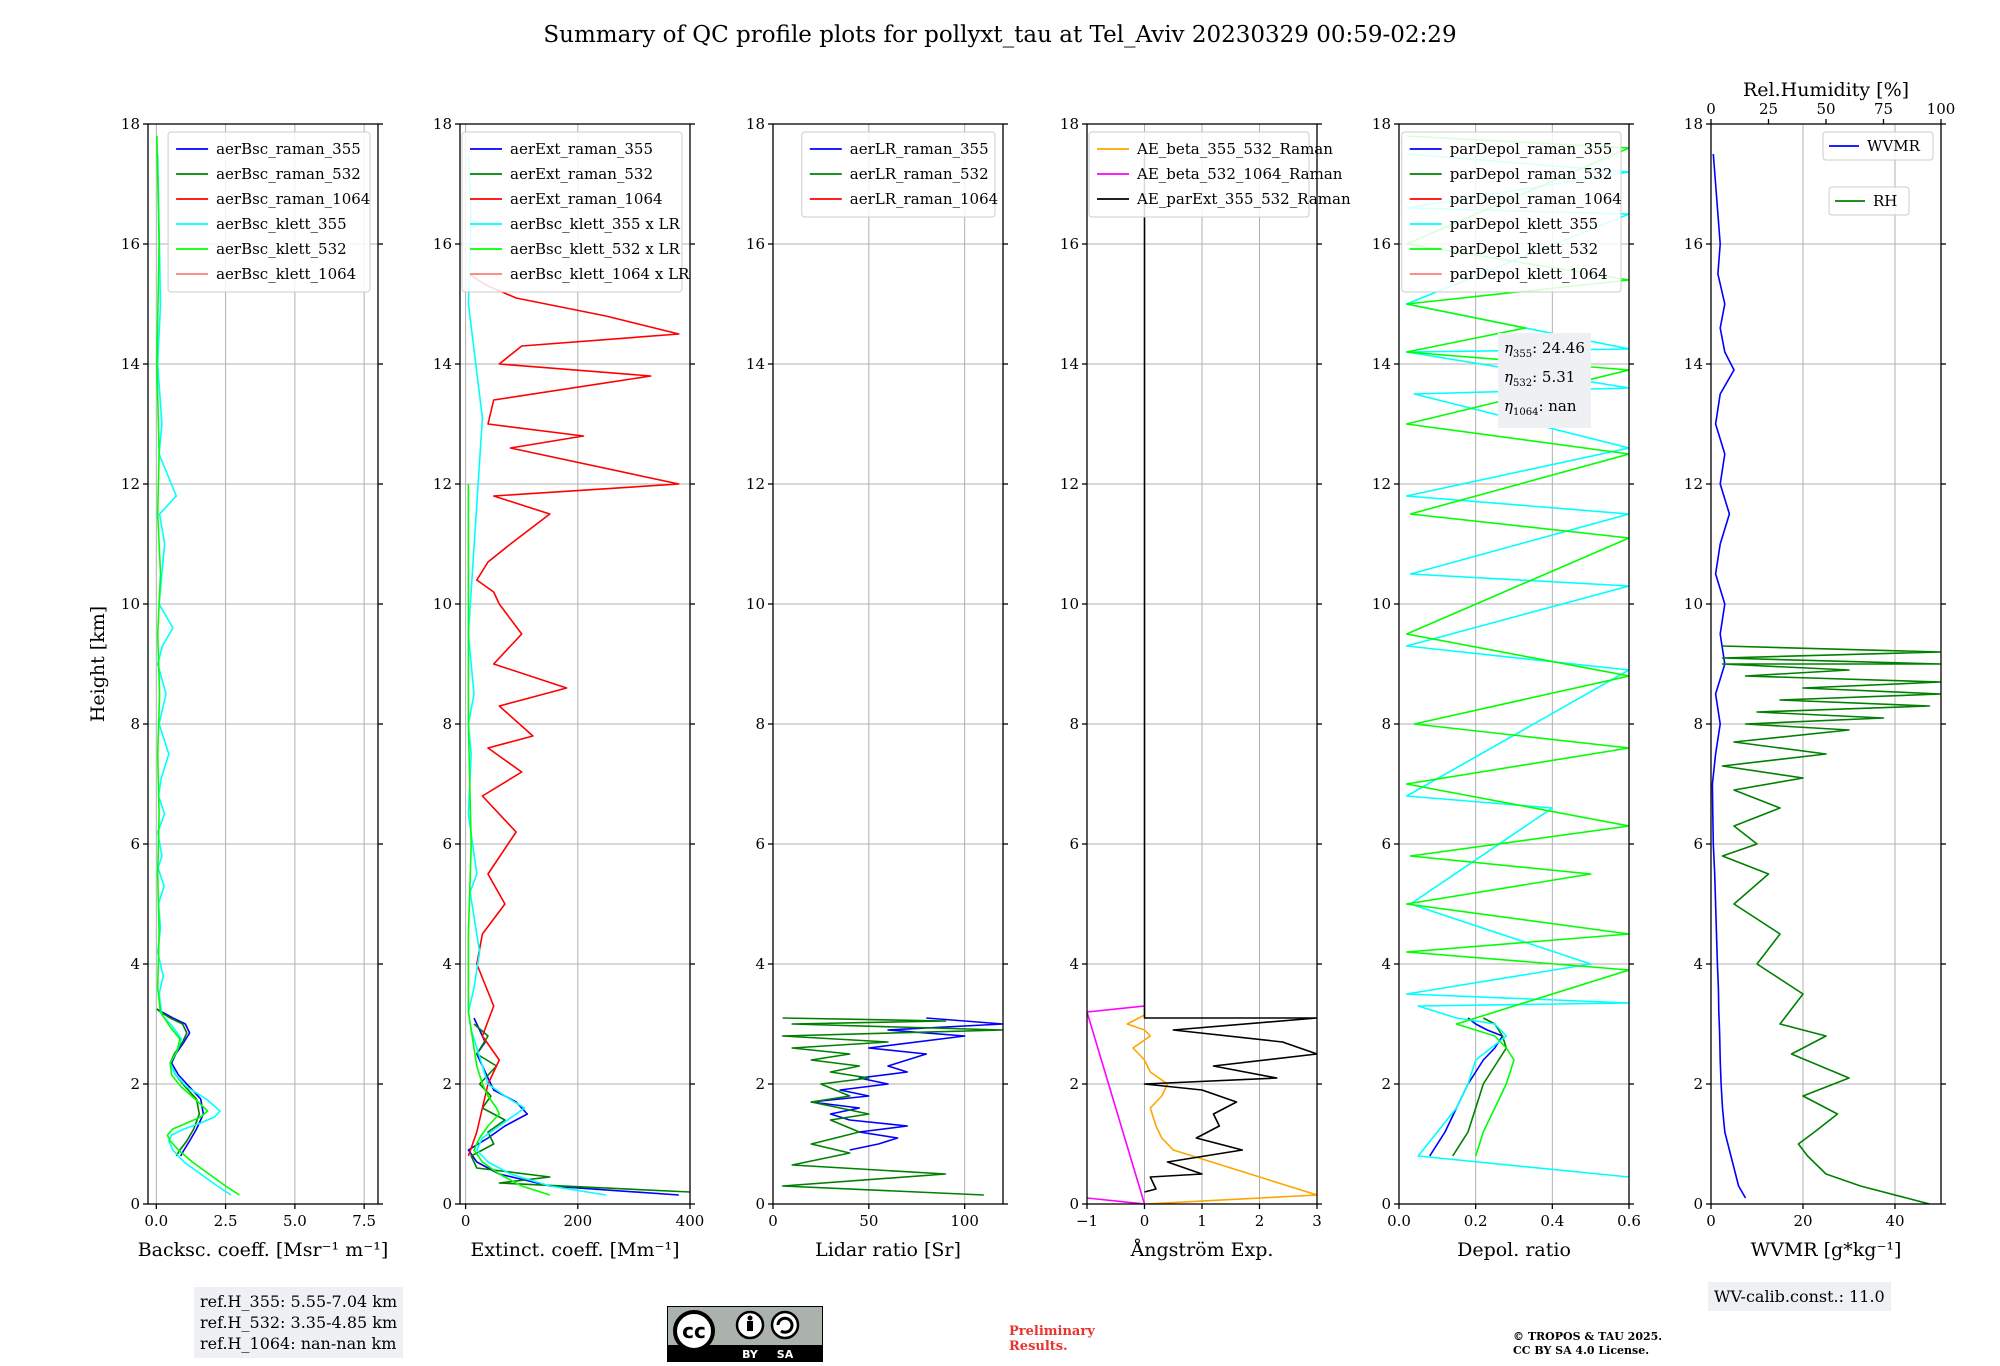 This screenshot has height=1366, width=2000. I want to click on xtick-label: 50, so click(868, 1221).